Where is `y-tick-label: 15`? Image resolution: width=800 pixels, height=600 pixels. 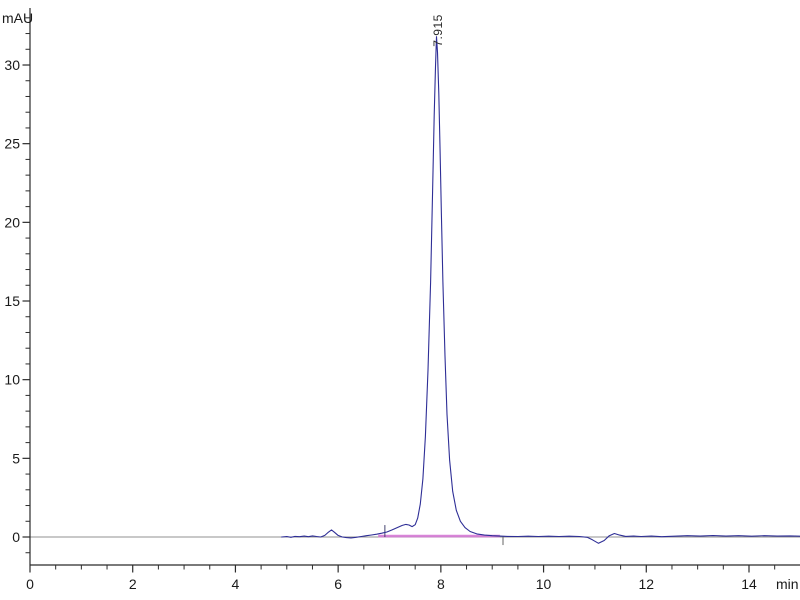 y-tick-label: 15 is located at coordinates (12, 301).